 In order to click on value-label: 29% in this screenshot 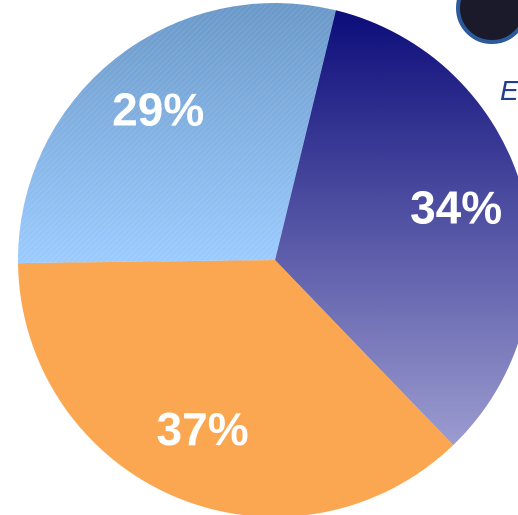, I will do `click(158, 109)`.